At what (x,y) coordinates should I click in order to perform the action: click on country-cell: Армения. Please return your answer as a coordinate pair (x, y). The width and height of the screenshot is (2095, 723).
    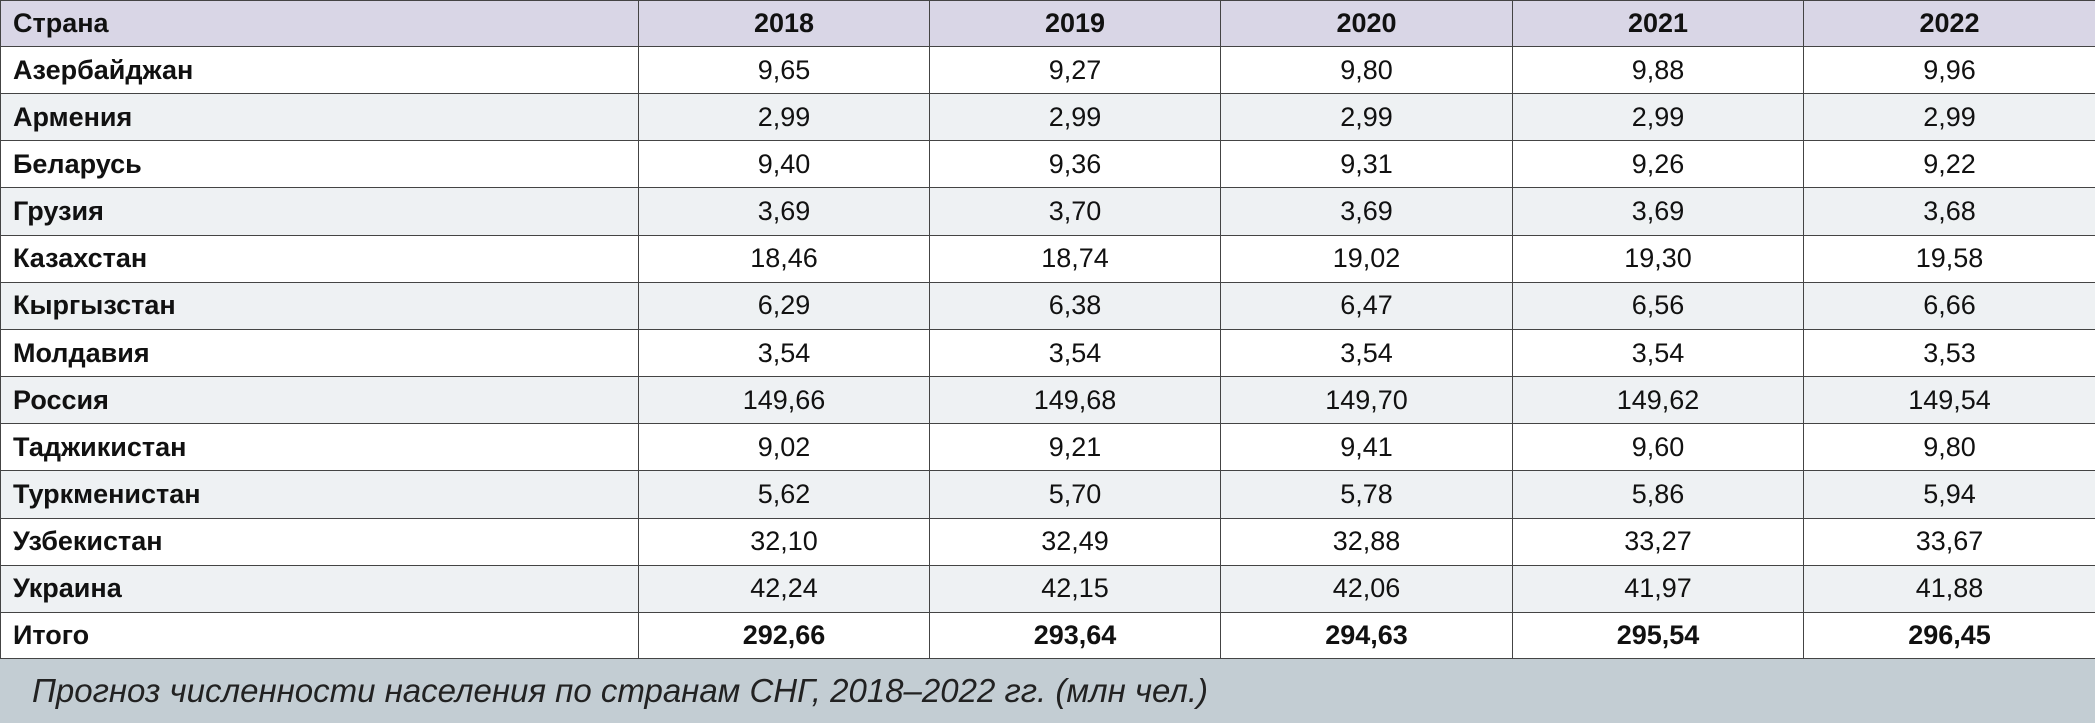
    Looking at the image, I should click on (319, 117).